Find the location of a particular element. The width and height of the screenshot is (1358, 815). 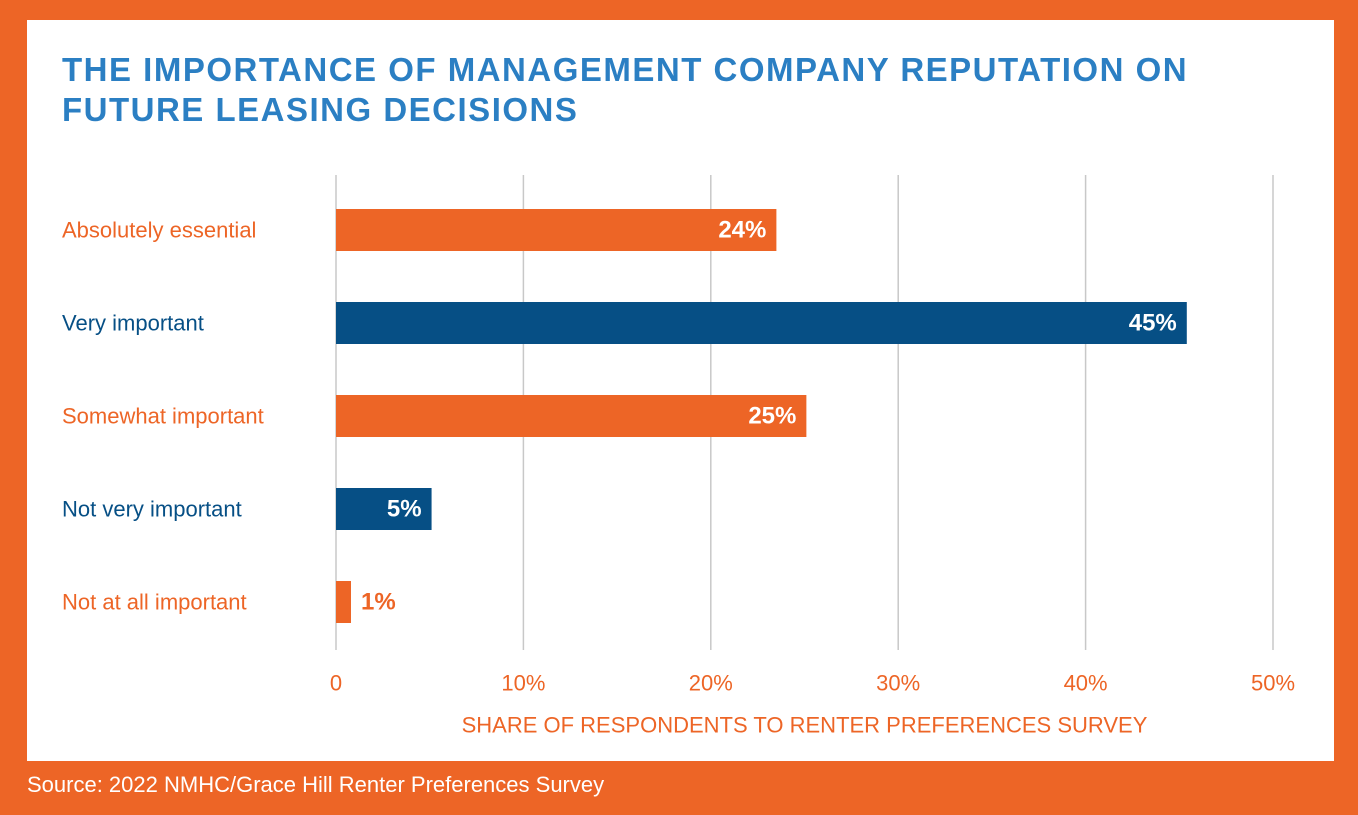

value-label: 5% is located at coordinates (404, 509).